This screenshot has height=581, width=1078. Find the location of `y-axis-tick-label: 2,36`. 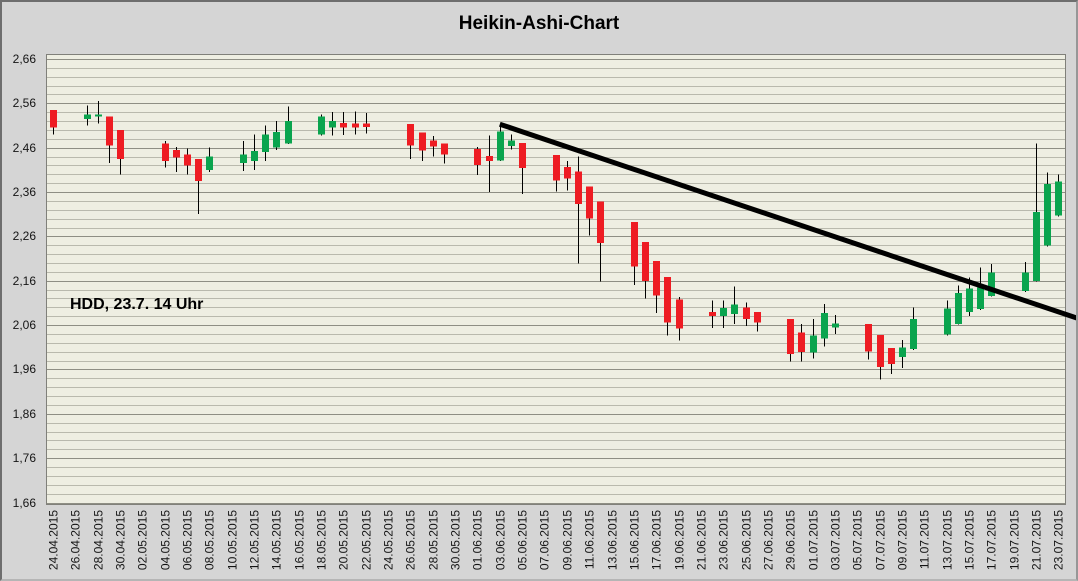

y-axis-tick-label: 2,36 is located at coordinates (25, 192).